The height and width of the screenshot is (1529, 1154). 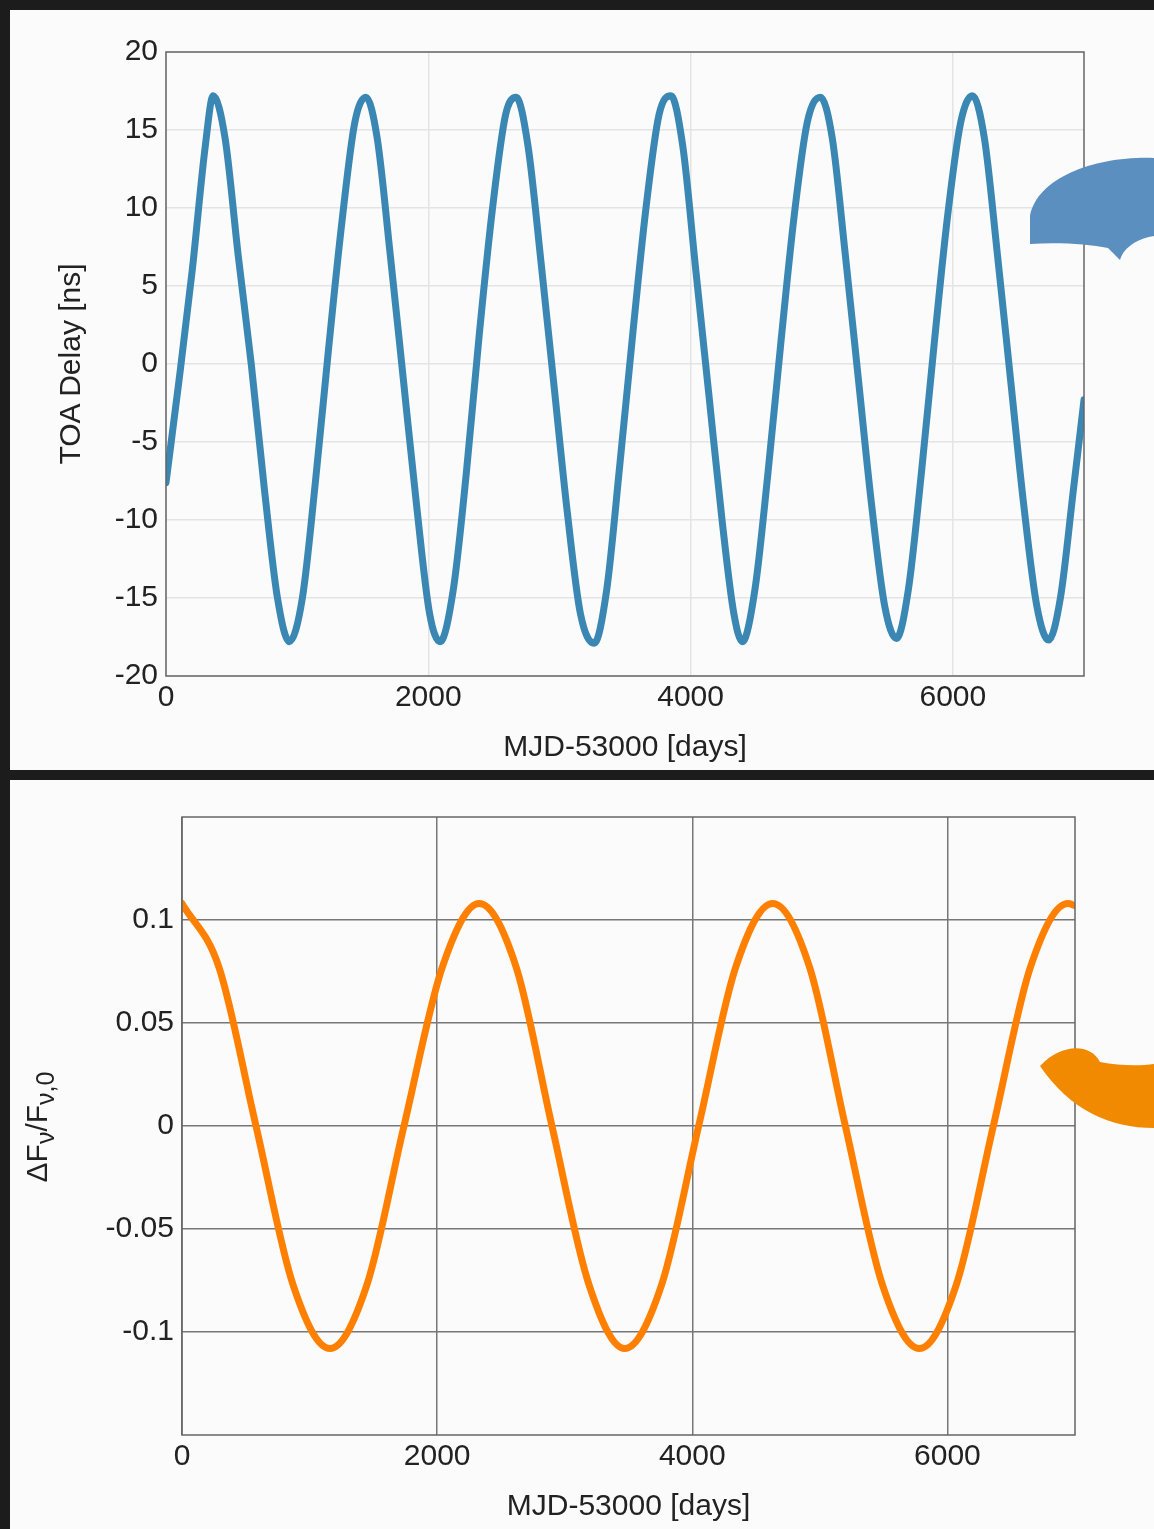 What do you see at coordinates (141, 50) in the screenshot?
I see `y-tick-label: 20` at bounding box center [141, 50].